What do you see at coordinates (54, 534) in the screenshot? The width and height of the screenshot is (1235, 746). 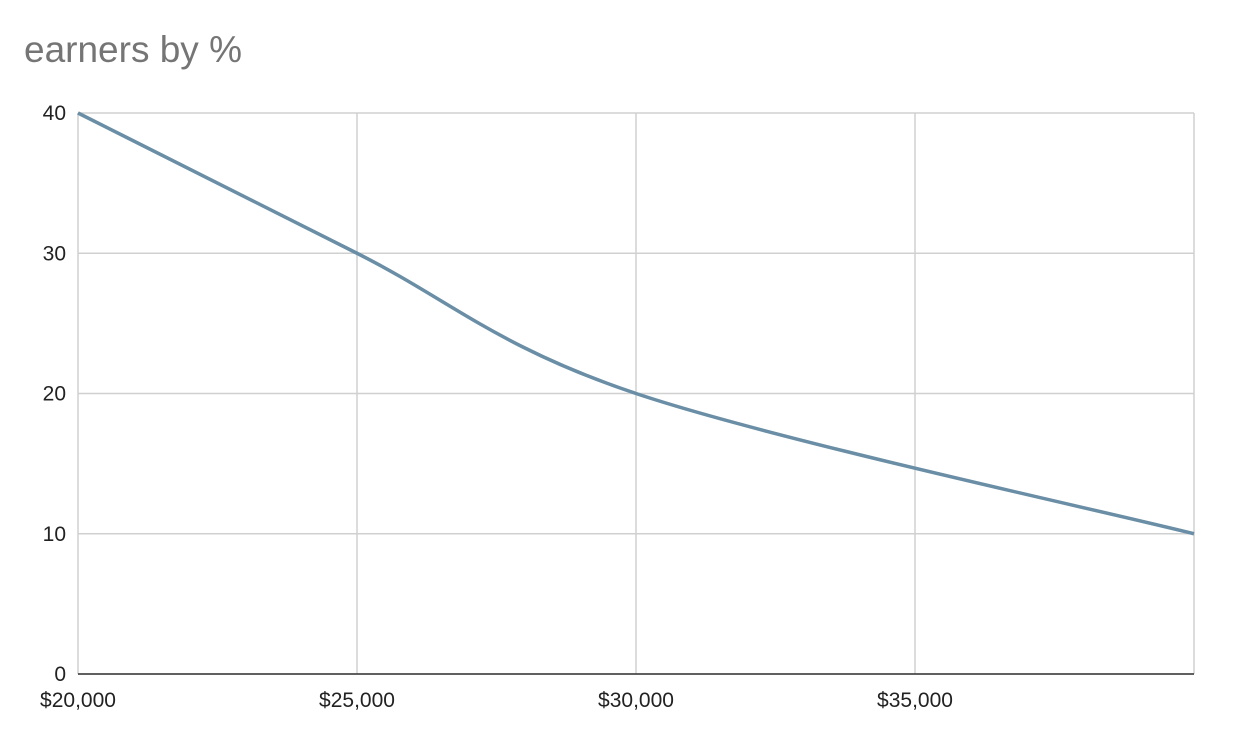 I see `y-tick-label: 10` at bounding box center [54, 534].